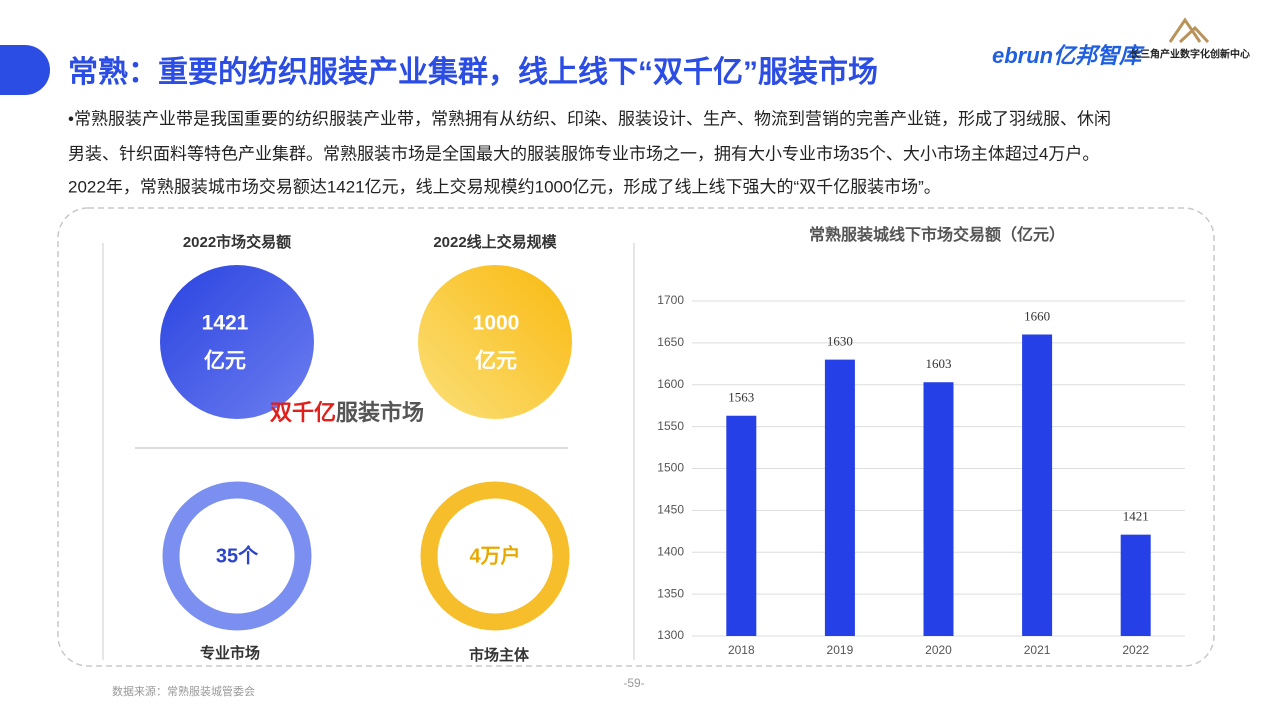  I want to click on title: 常熟：重要的纺织服装产业集群，线上线下“双千亿”服装市场, so click(473, 72).